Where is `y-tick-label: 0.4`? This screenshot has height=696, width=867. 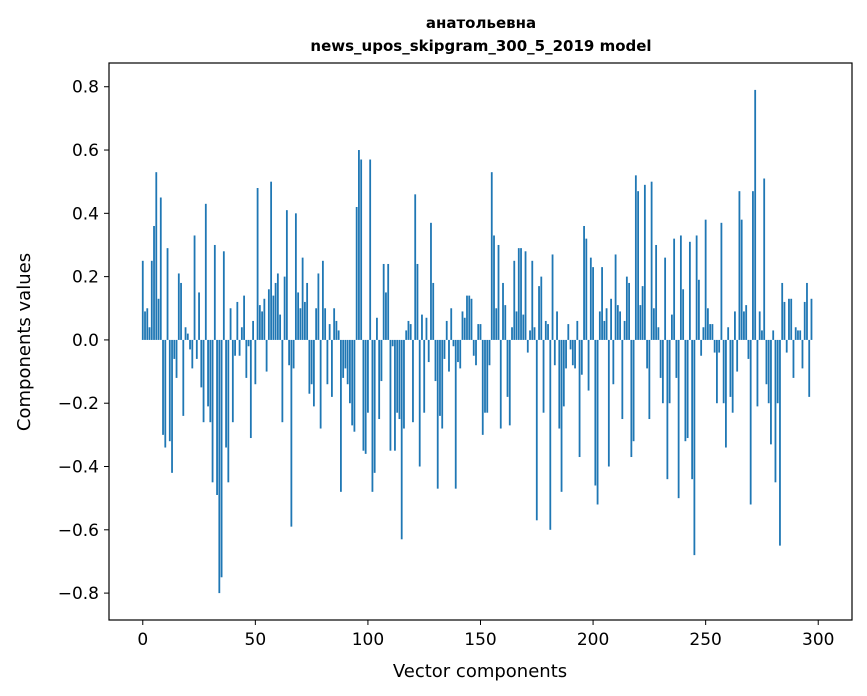 y-tick-label: 0.4 is located at coordinates (85, 214).